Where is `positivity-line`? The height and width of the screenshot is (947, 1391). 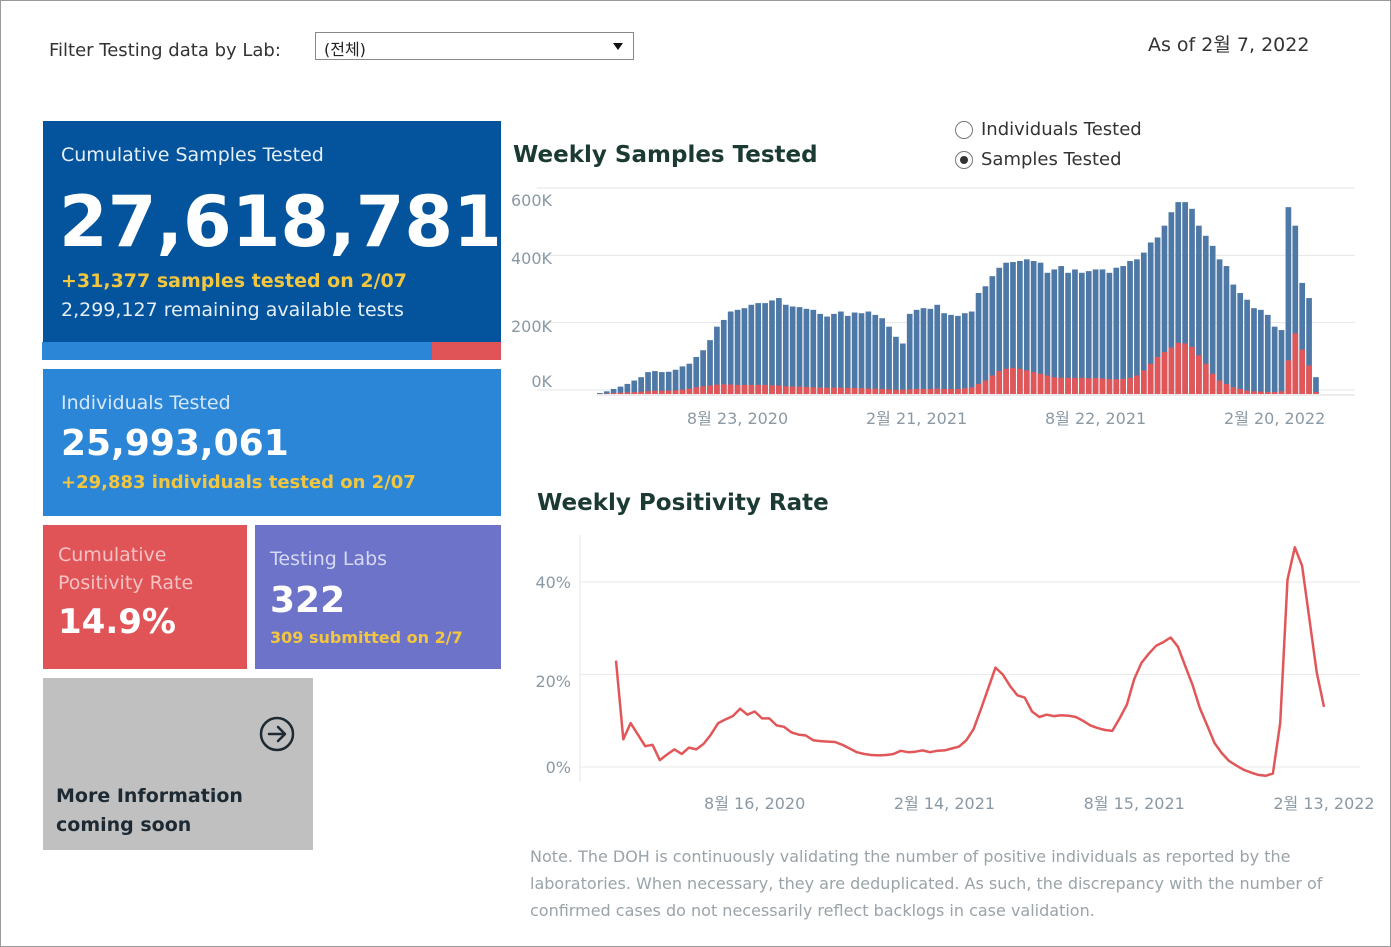
positivity-line is located at coordinates (970, 662).